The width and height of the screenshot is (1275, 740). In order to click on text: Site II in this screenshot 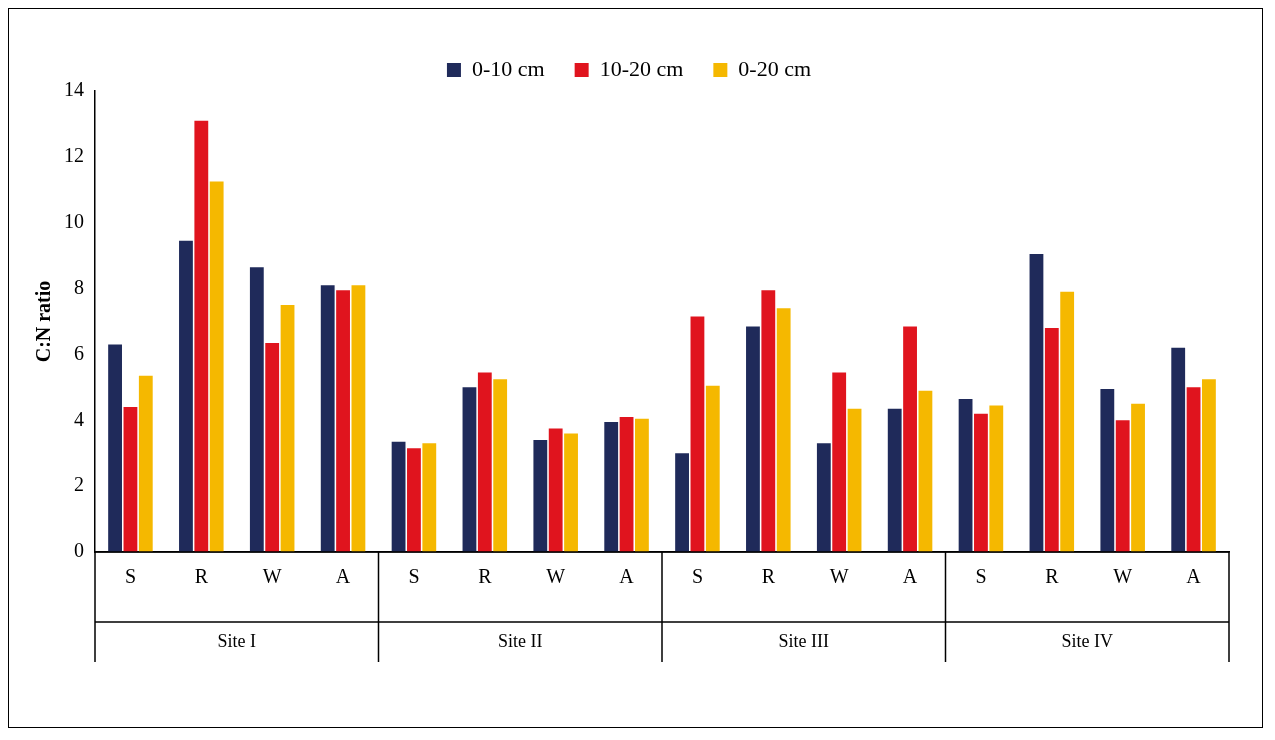, I will do `click(520, 640)`.